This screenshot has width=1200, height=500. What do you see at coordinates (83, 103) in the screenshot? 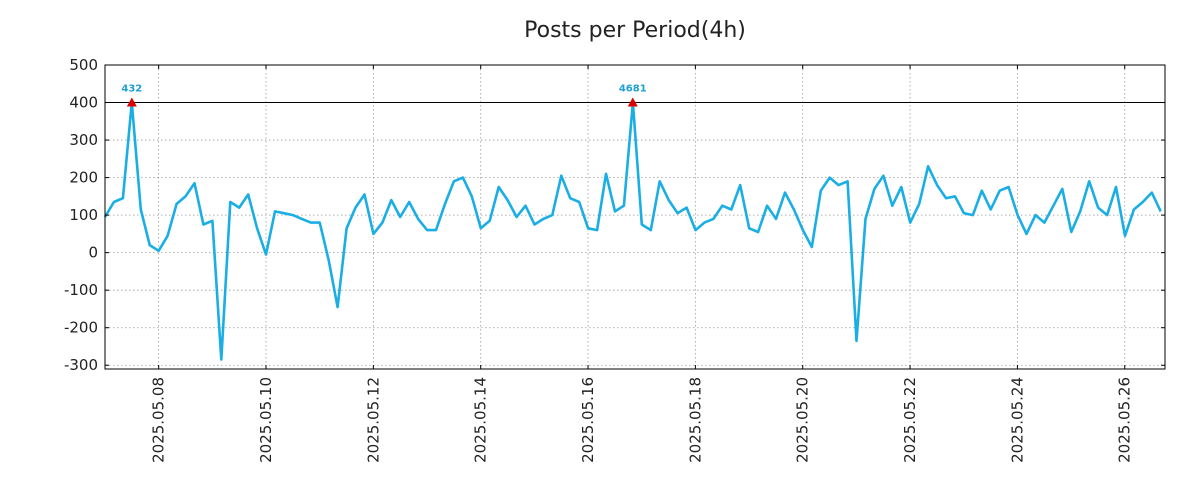
I see `y-tick-label: 400` at bounding box center [83, 103].